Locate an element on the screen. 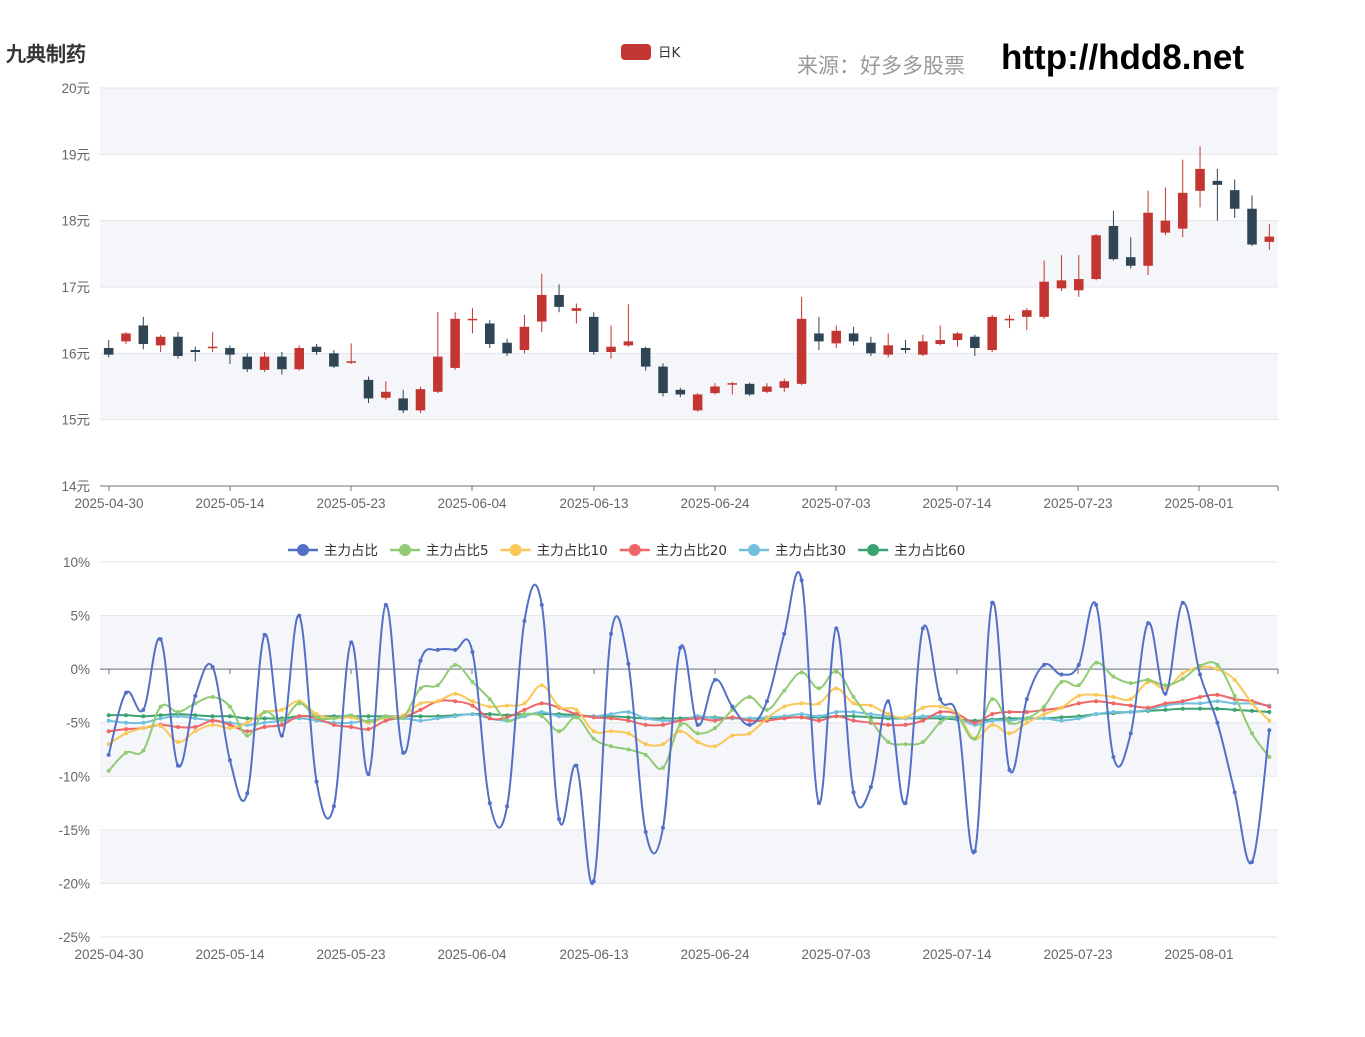 The width and height of the screenshot is (1365, 1037). line-x-tick-label: 2025-07-14 is located at coordinates (957, 954).